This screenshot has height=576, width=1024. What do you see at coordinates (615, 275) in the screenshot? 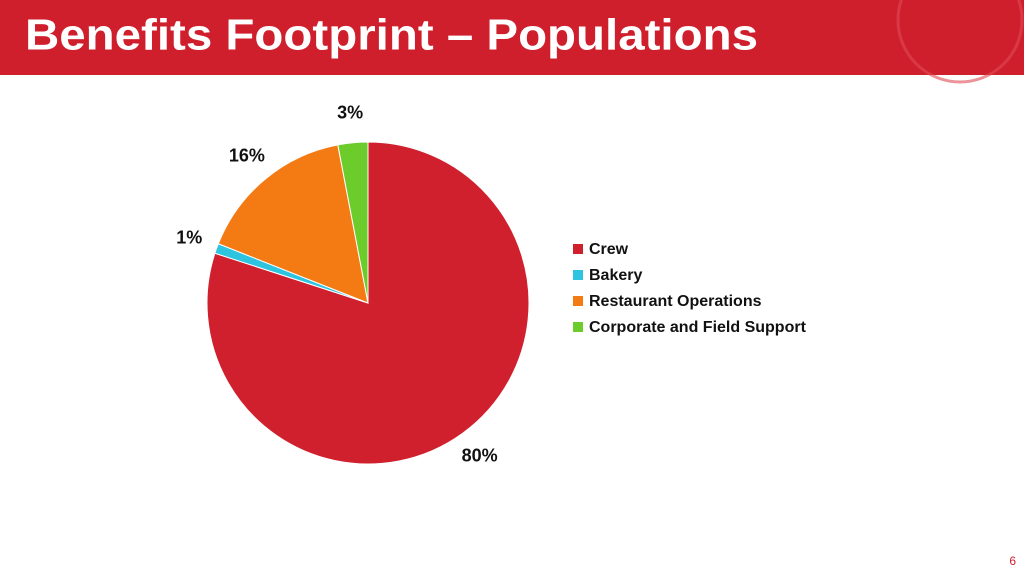
I see `legend-label: Bakery` at bounding box center [615, 275].